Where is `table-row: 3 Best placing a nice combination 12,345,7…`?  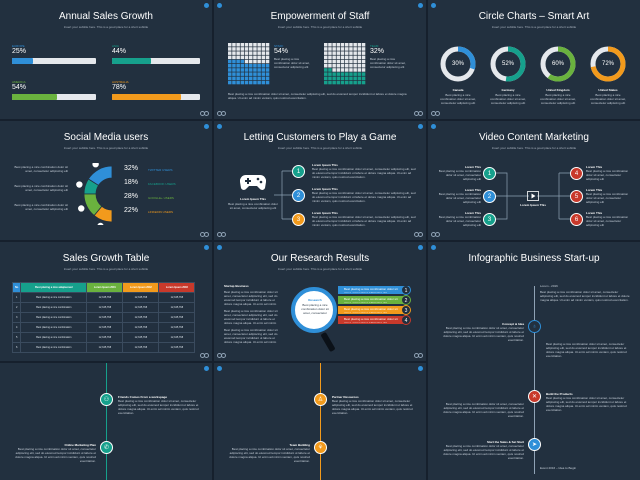 table-row: 3 Best placing a nice combination 12,345,7… is located at coordinates (103, 317).